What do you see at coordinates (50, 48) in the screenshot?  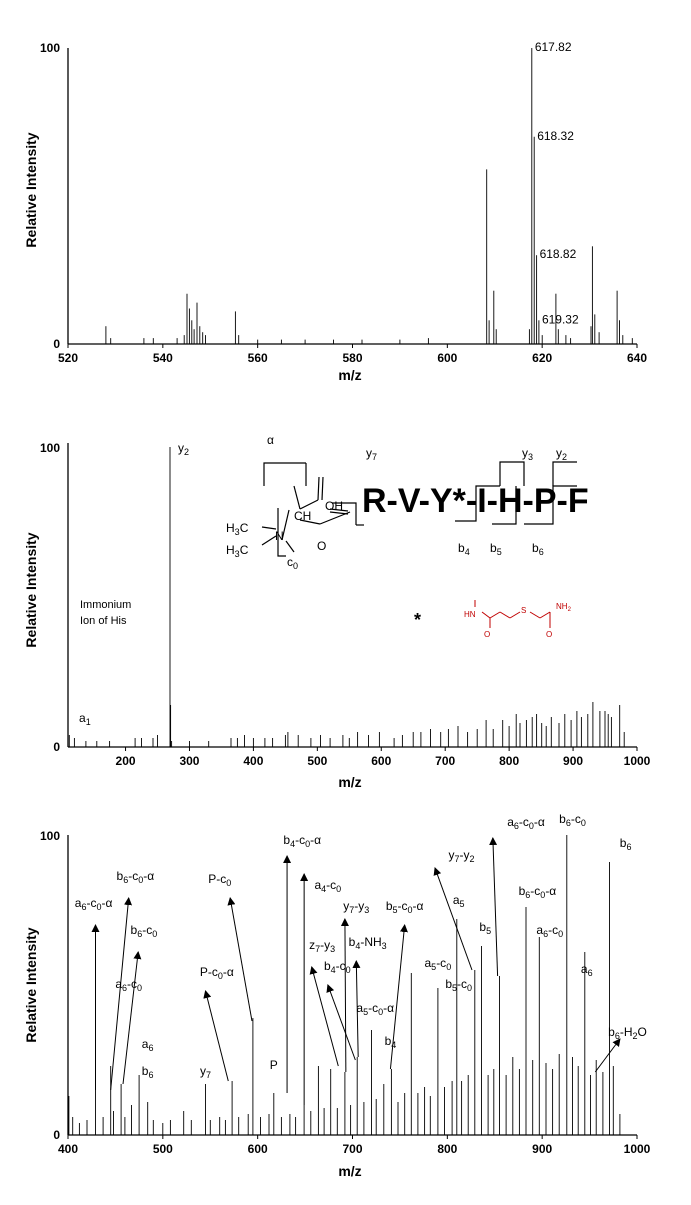 I see `panel-1-ytick-100: 100` at bounding box center [50, 48].